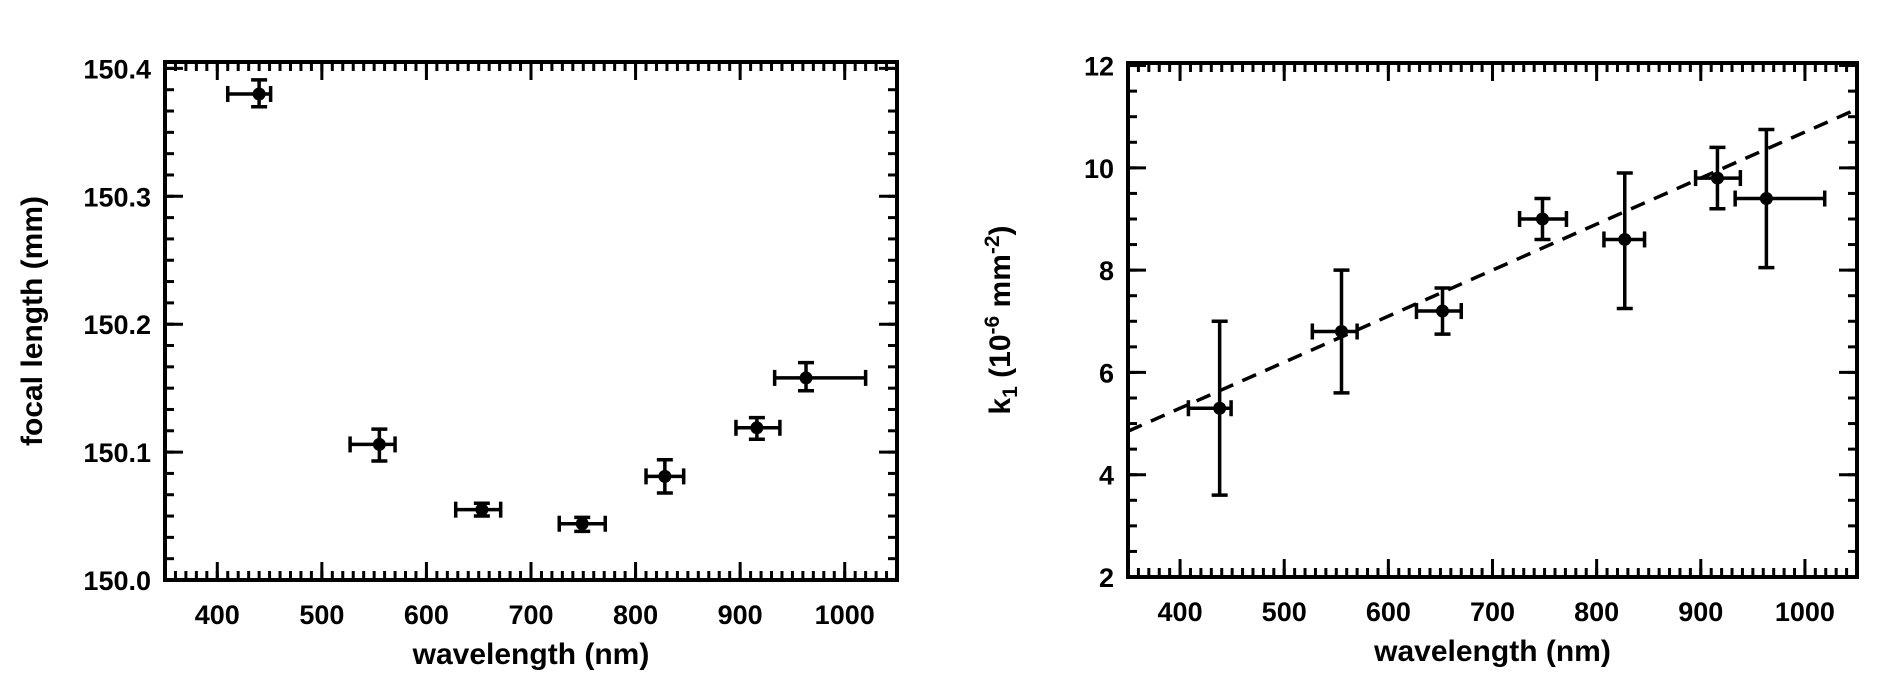 The width and height of the screenshot is (1900, 700). I want to click on svg-text: 150.4, so click(117, 69).